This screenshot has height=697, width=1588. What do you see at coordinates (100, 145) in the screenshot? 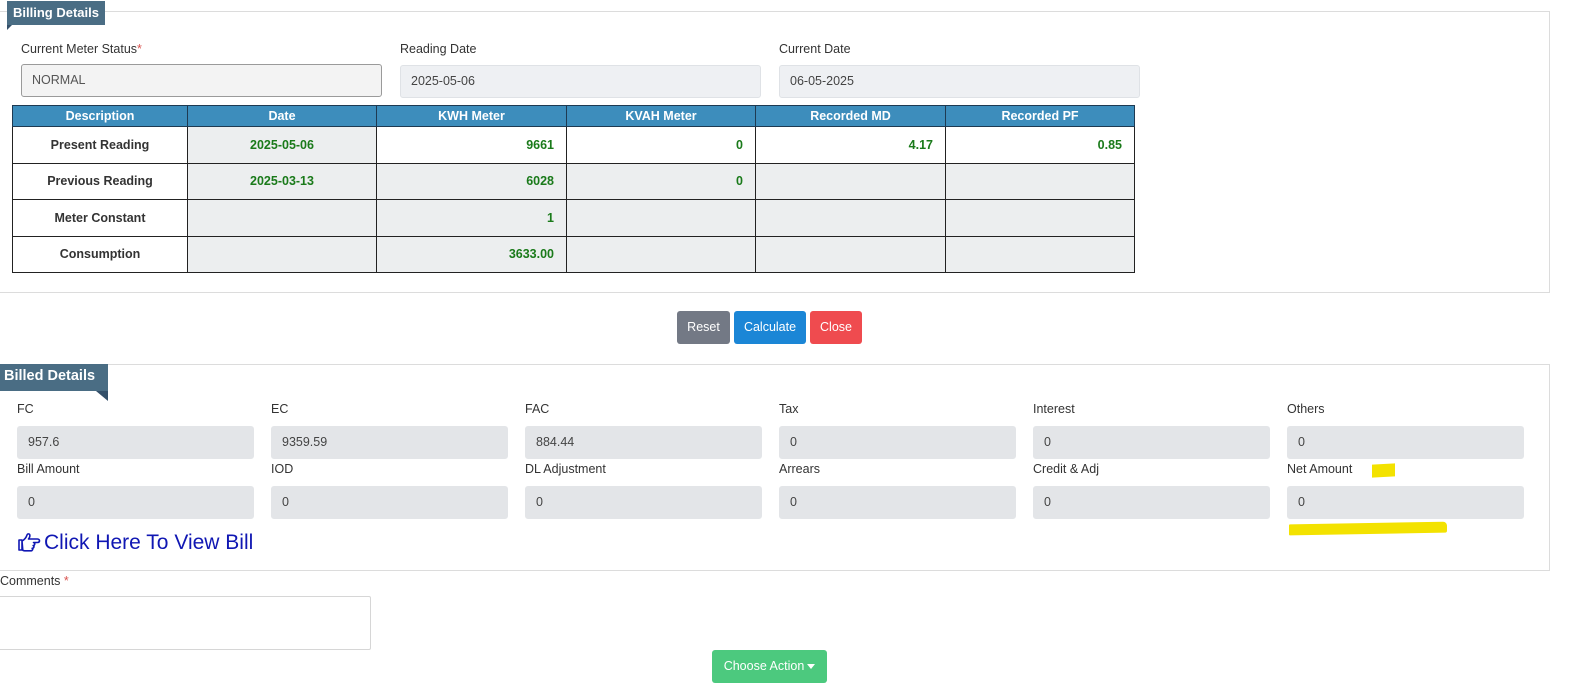
I see `row-description: Present Reading` at bounding box center [100, 145].